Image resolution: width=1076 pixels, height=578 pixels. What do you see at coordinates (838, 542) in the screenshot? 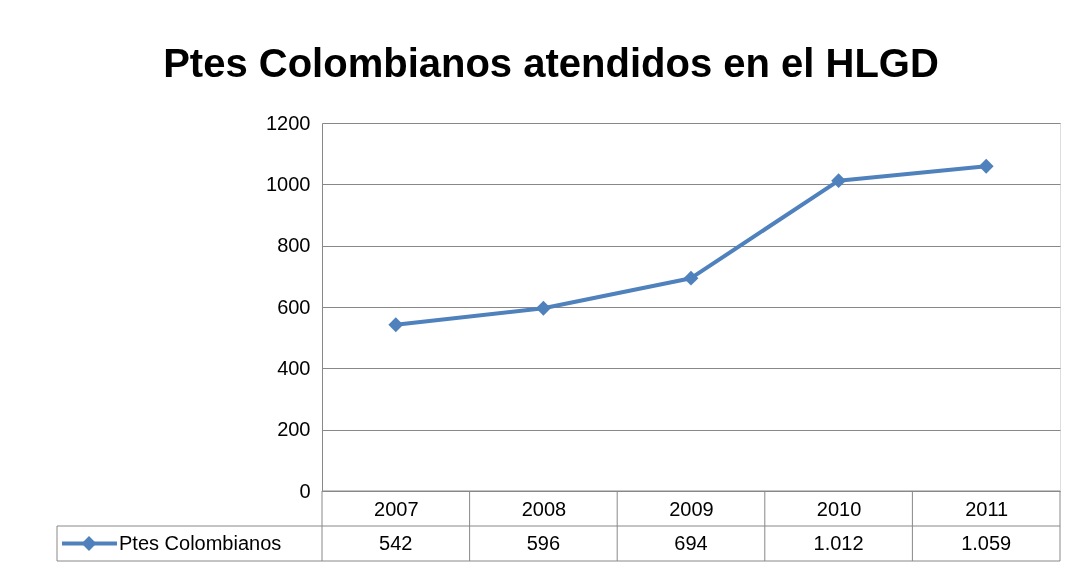
I see `data-label: 1.012` at bounding box center [838, 542].